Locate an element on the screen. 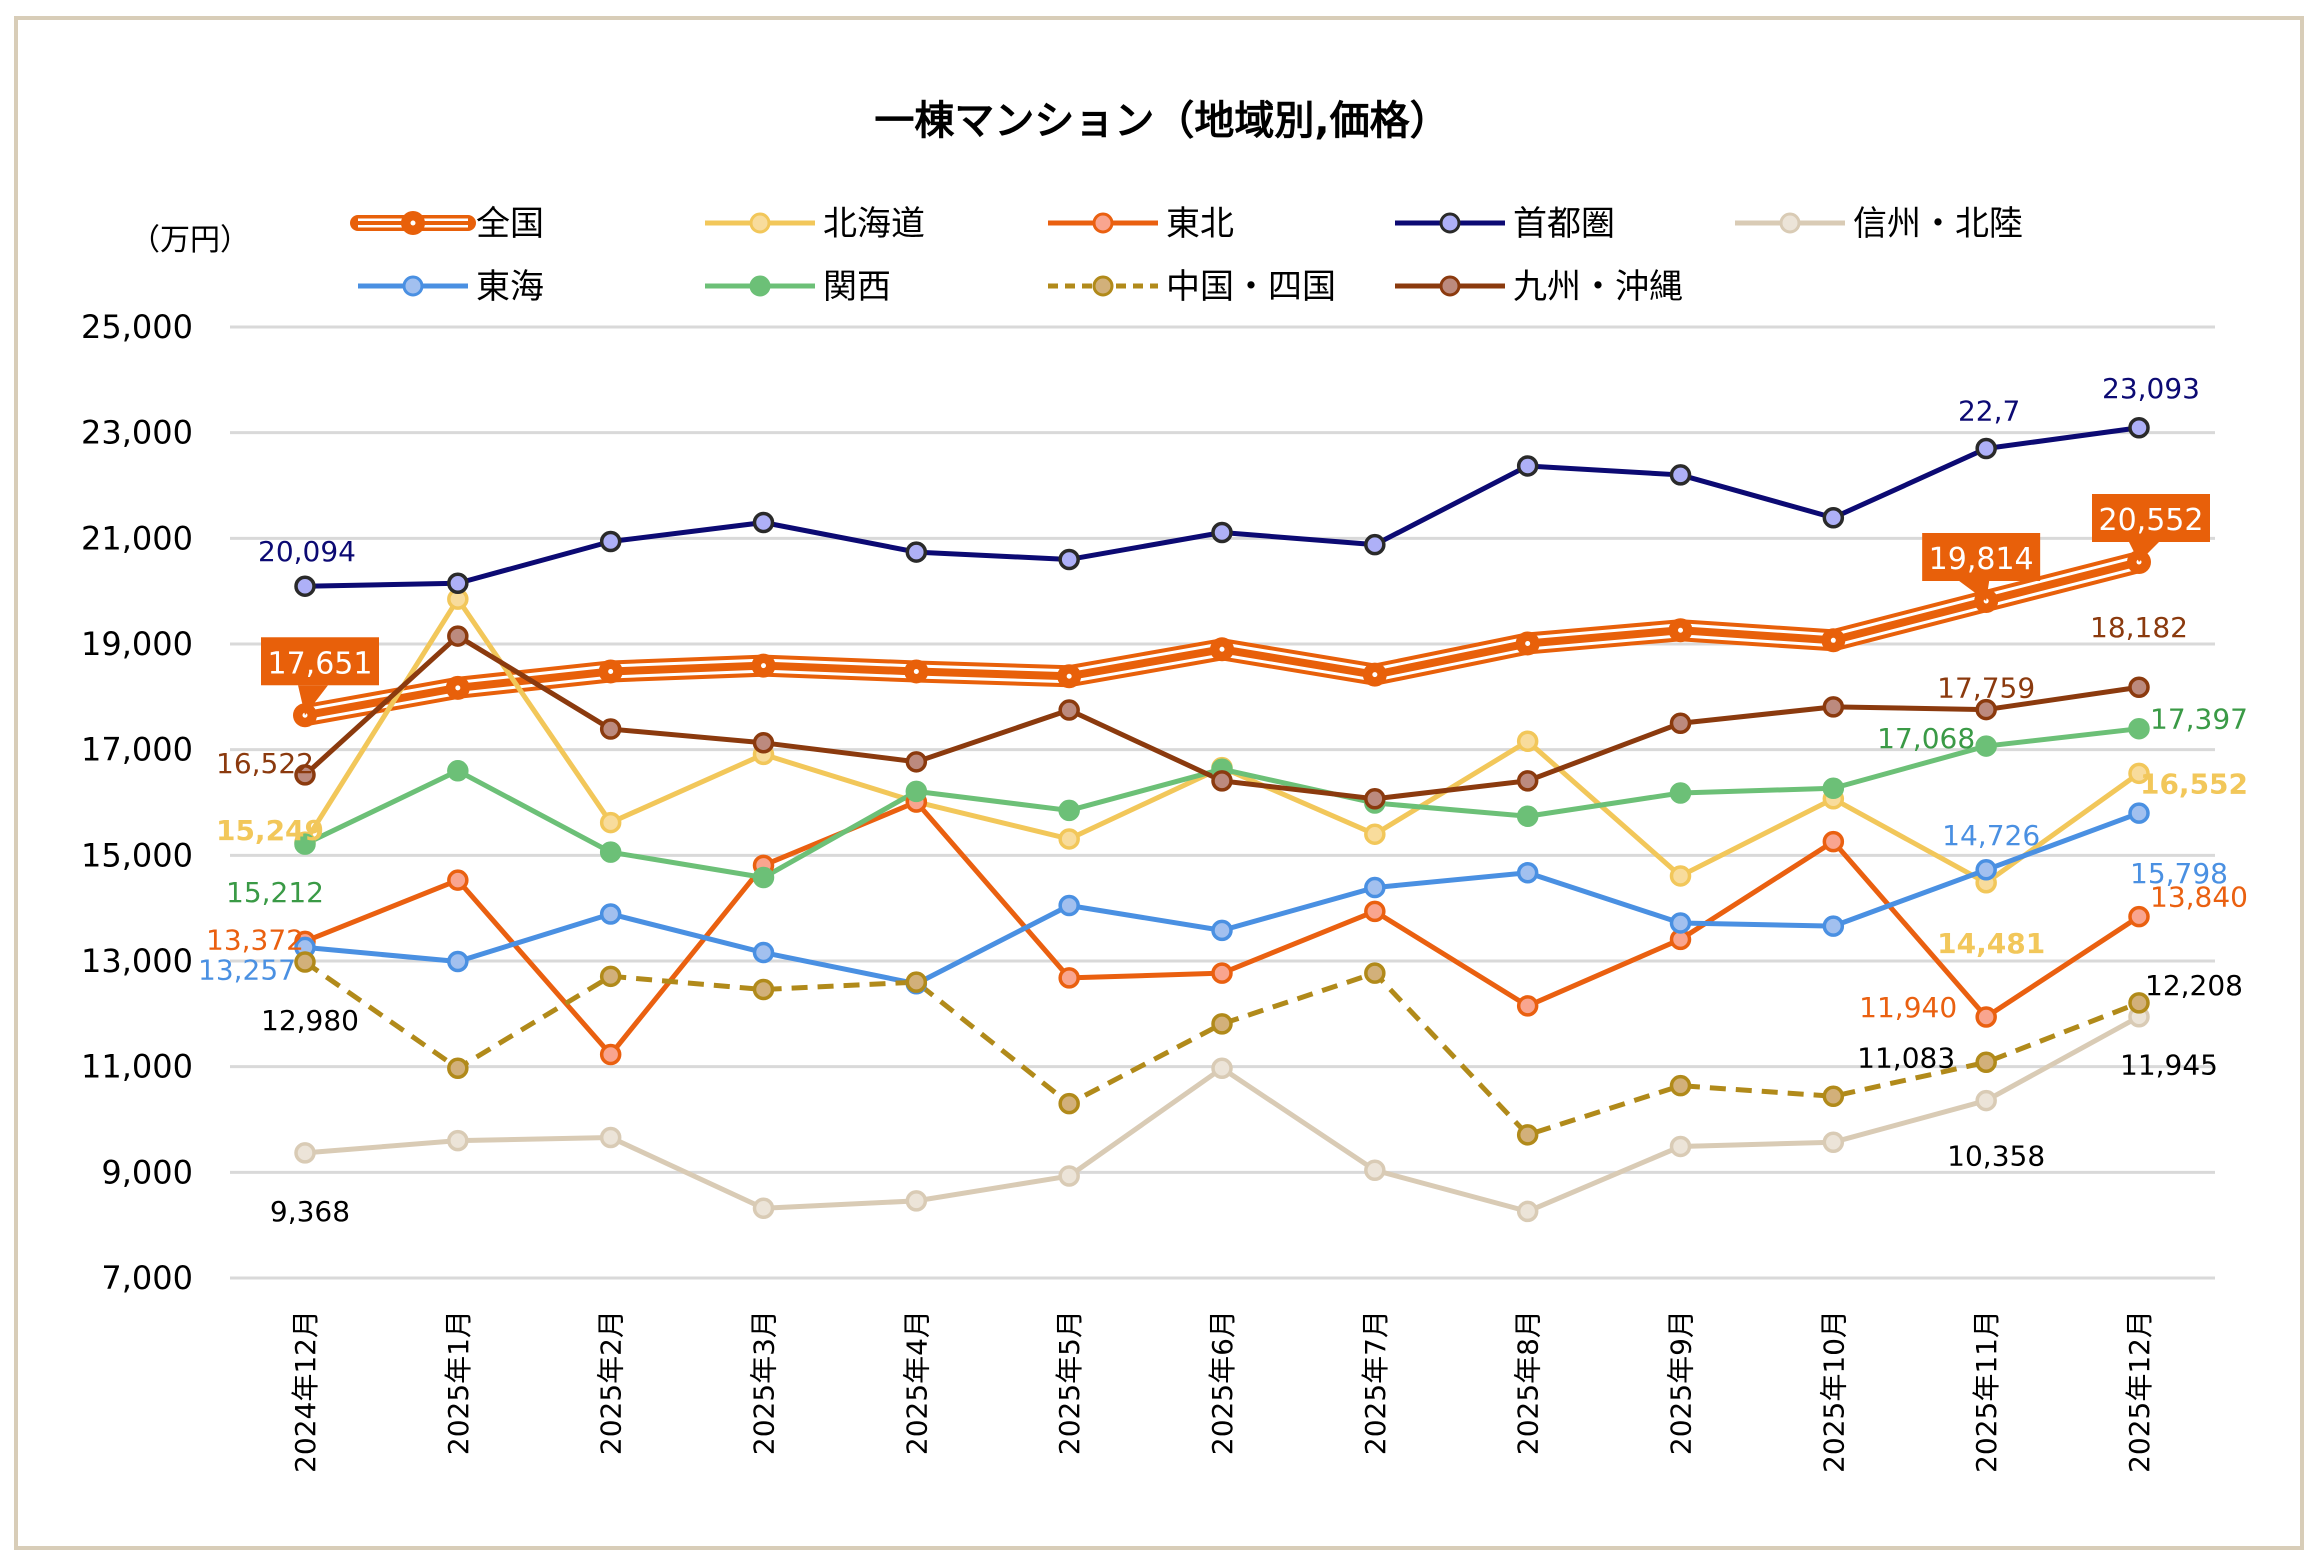 This screenshot has width=2324, height=1566. data-label: 17,759 is located at coordinates (1986, 688).